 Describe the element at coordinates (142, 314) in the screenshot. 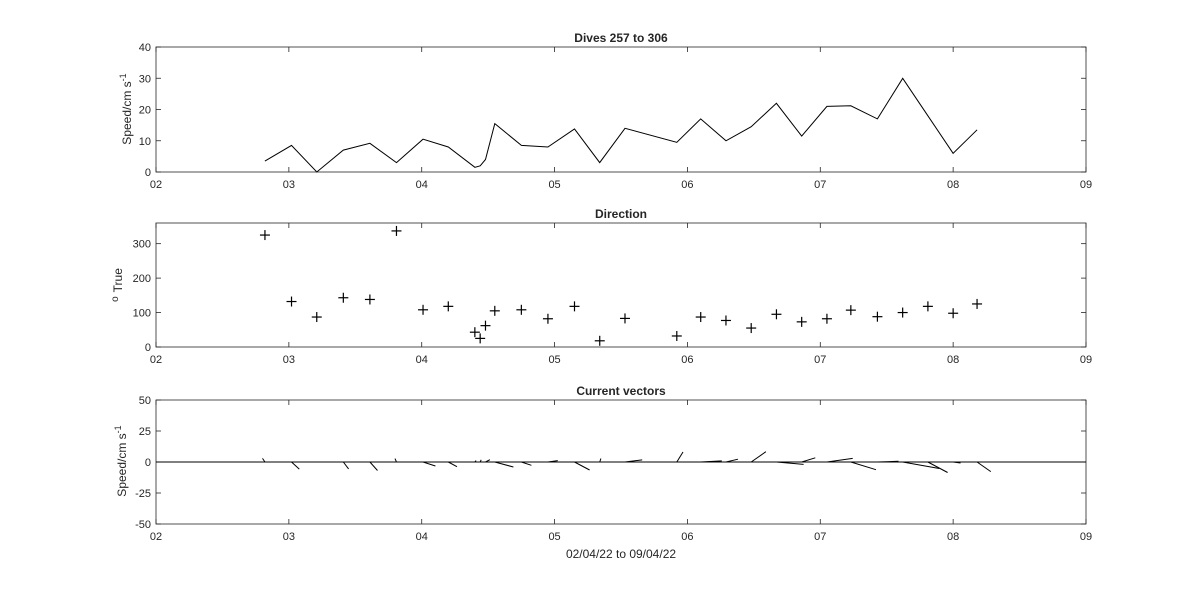

I see `y-tick-label: 100` at that location.